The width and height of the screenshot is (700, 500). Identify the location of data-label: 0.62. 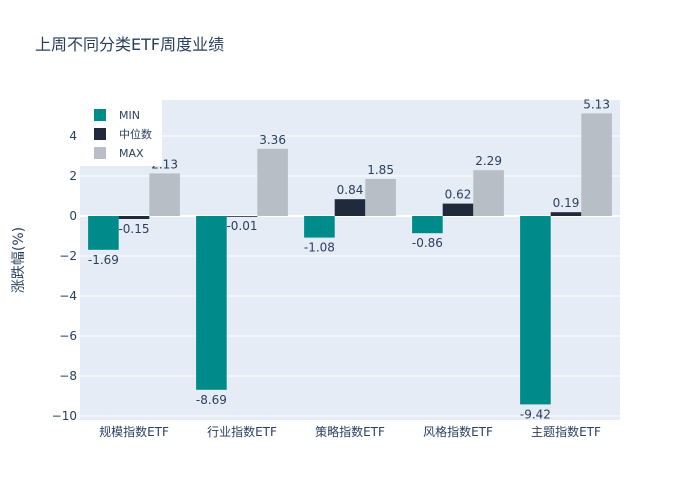
(458, 195).